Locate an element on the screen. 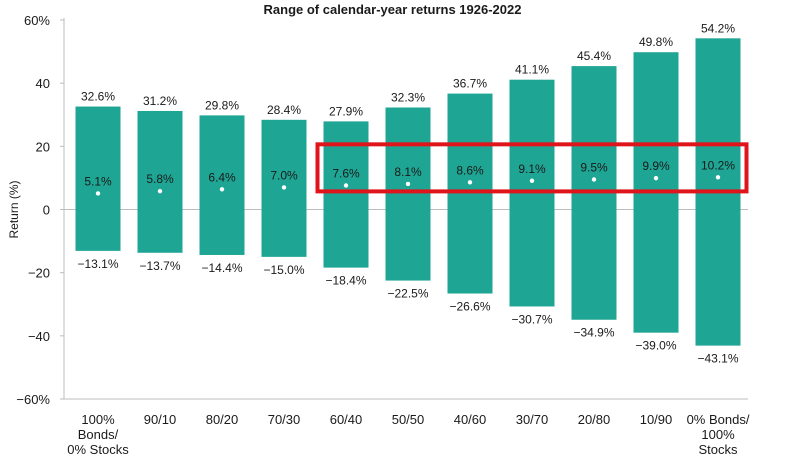  x-tick-label: Bonds/ is located at coordinates (98, 434).